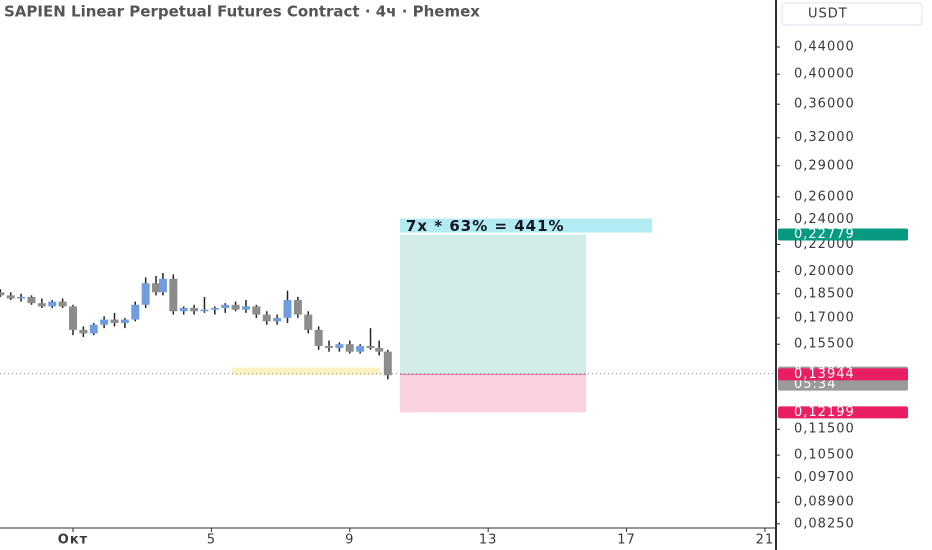 This screenshot has height=550, width=932. I want to click on countdown: 05:34, so click(815, 384).